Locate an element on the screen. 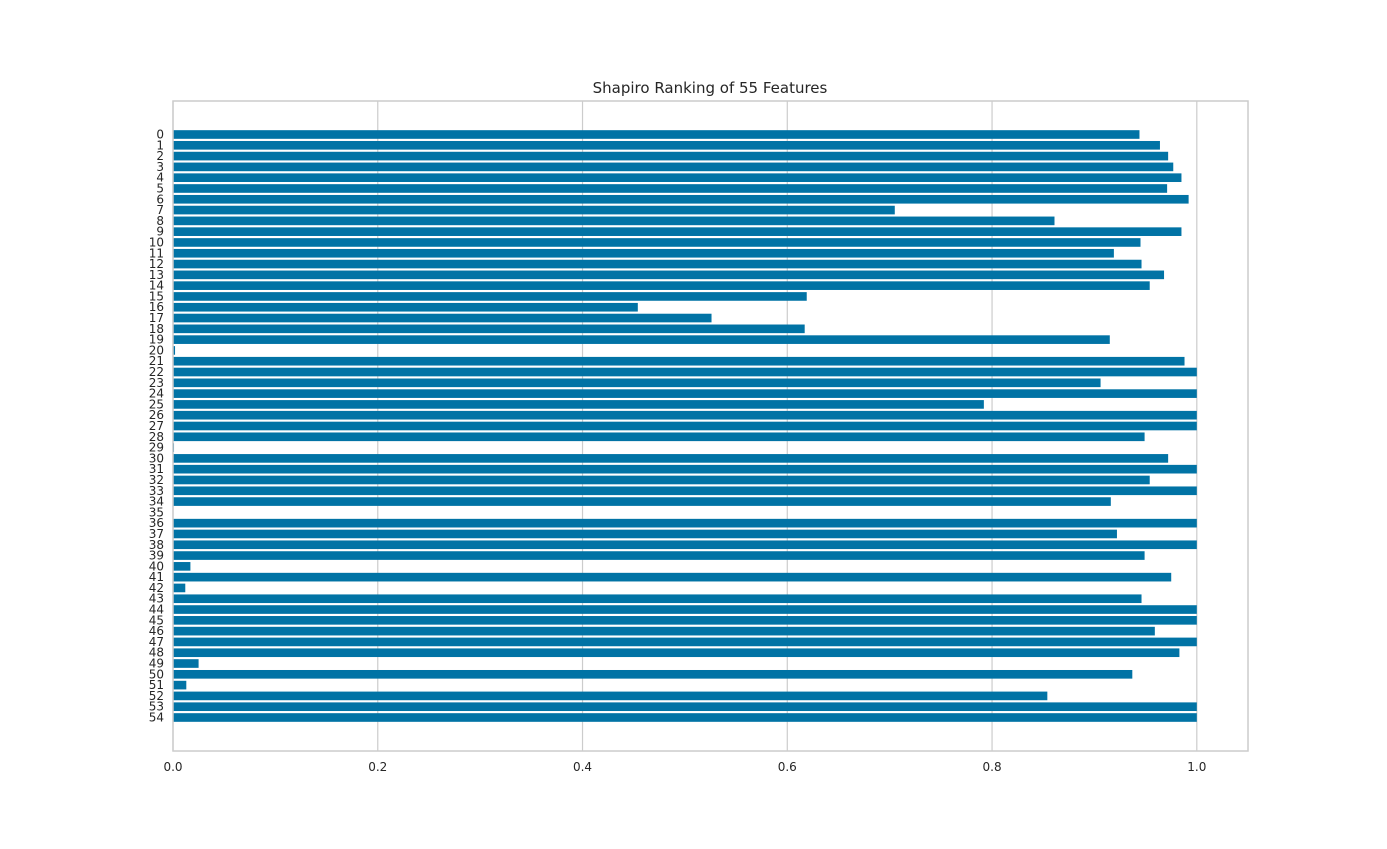  y-tick-label: 22 is located at coordinates (156, 372).